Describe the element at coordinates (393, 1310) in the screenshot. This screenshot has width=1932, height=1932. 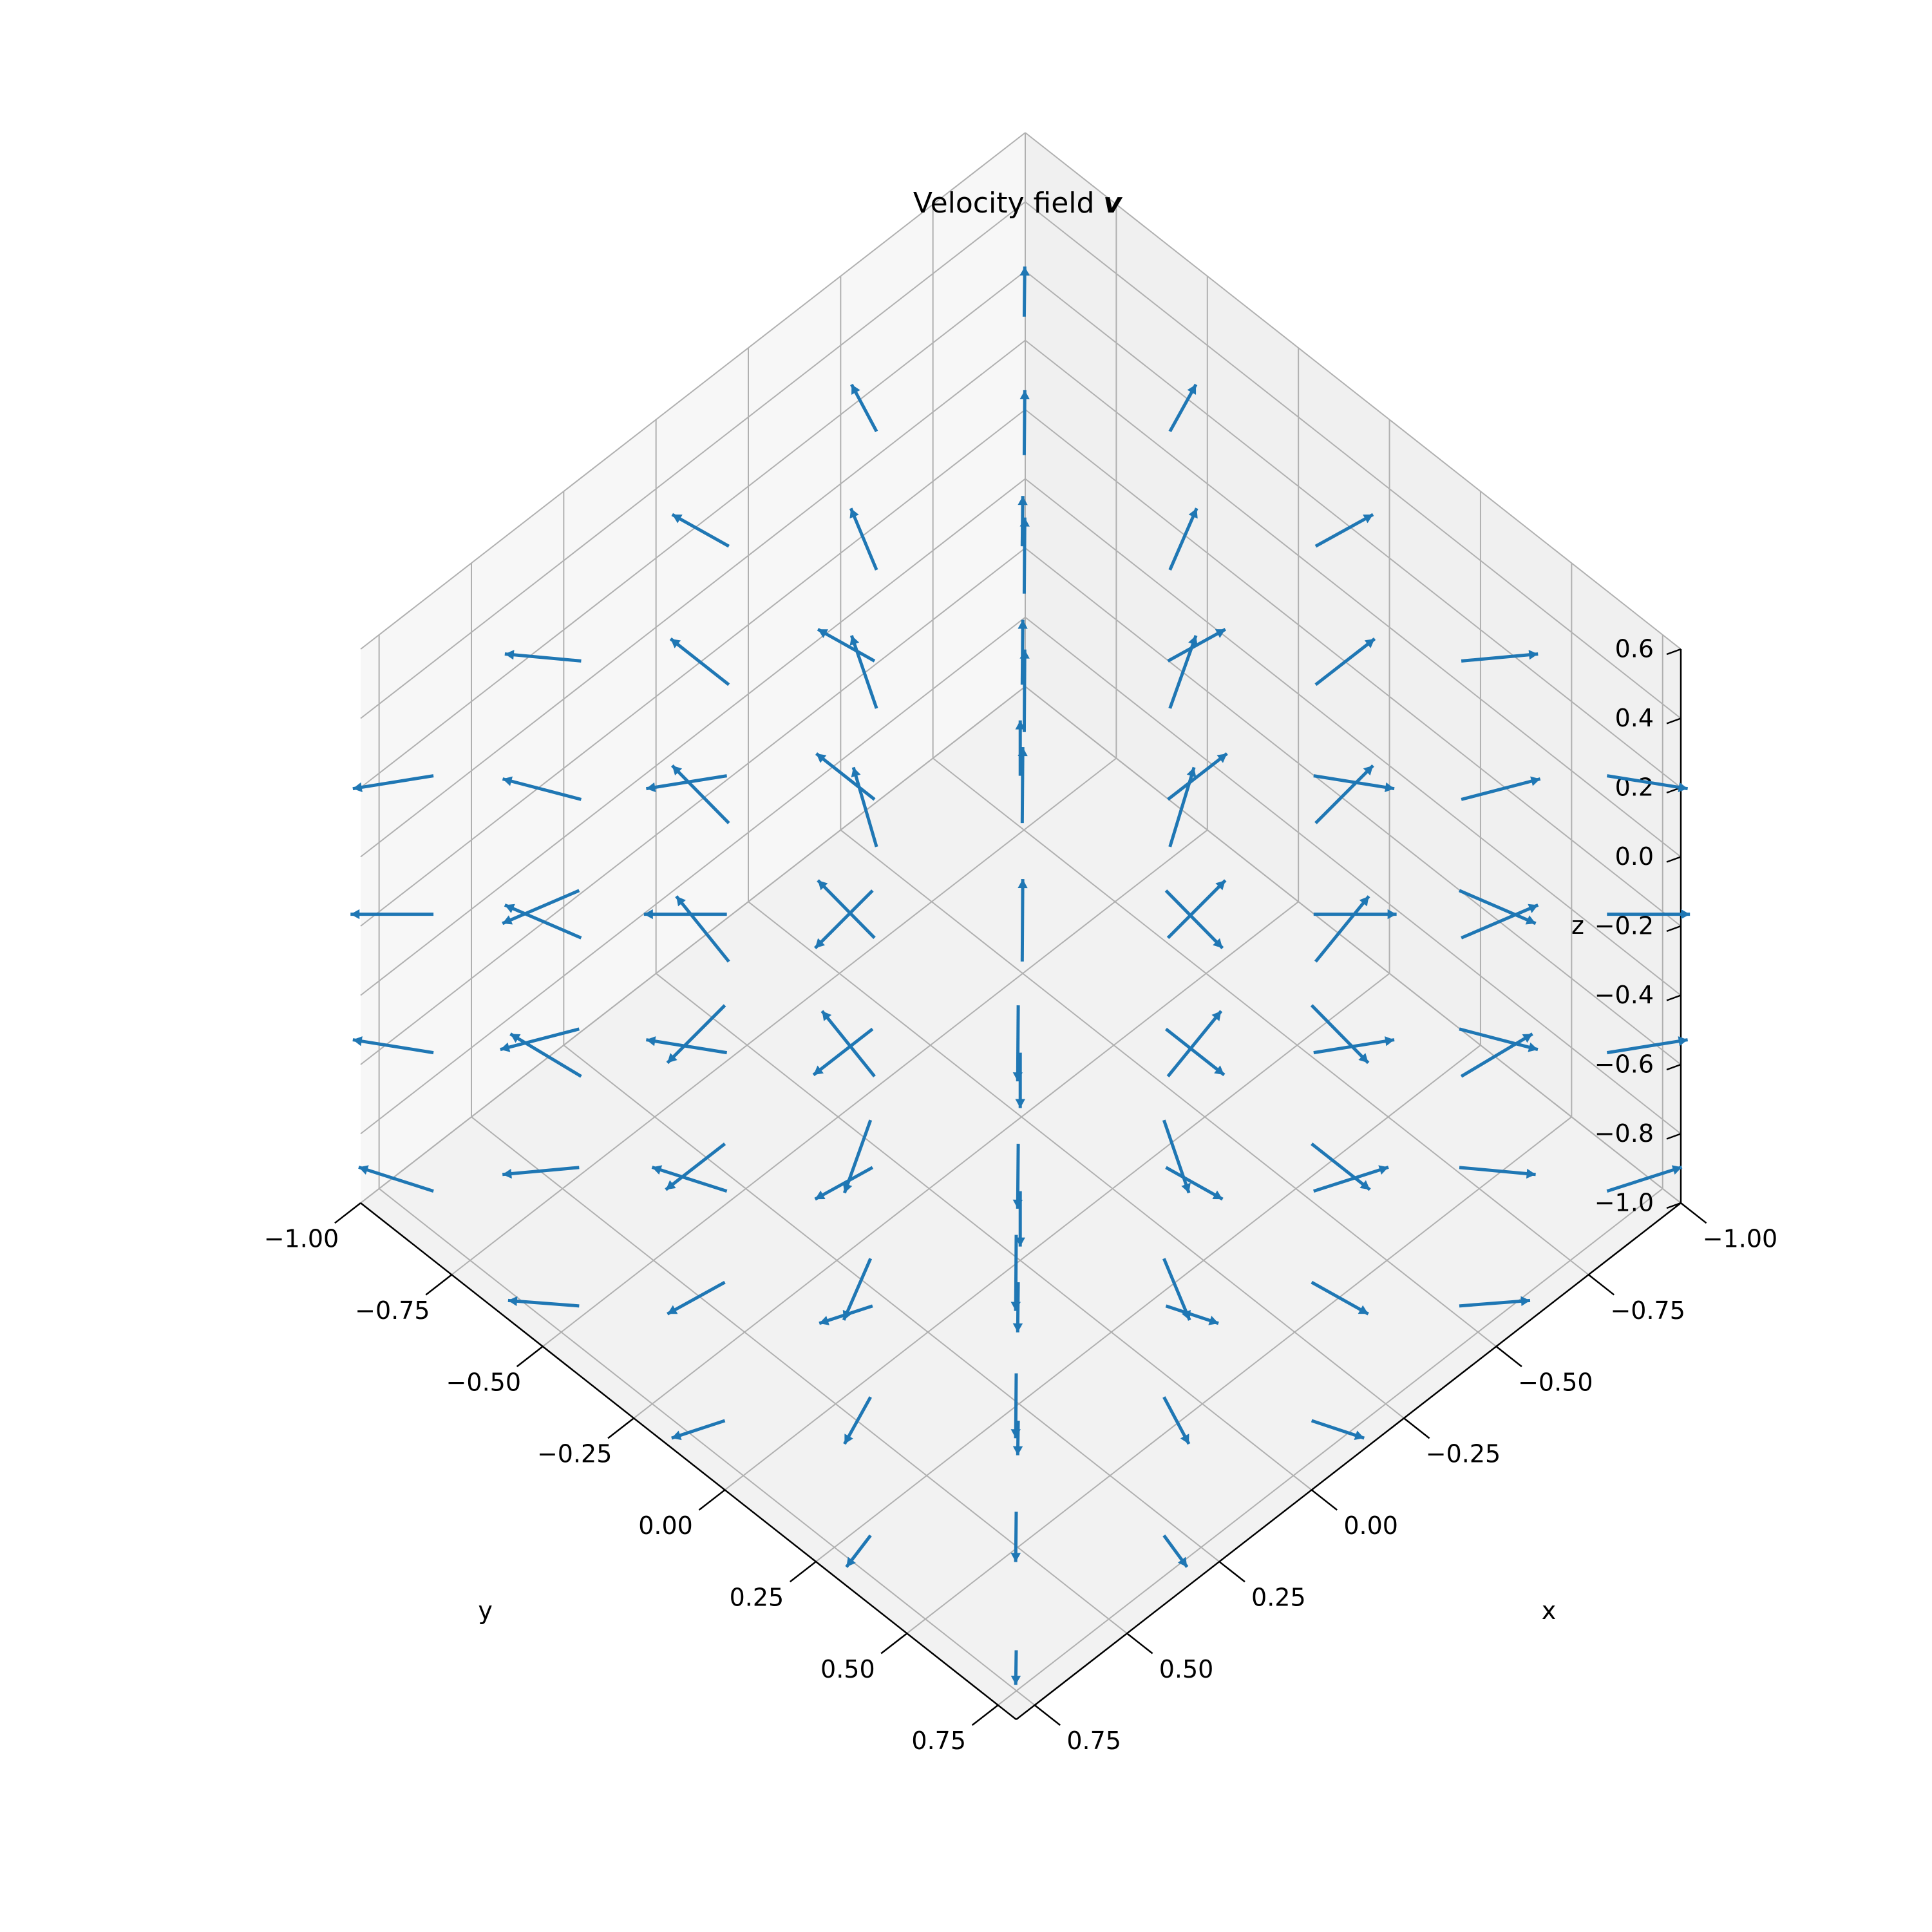
I see `y-tick-label: −0.75` at that location.